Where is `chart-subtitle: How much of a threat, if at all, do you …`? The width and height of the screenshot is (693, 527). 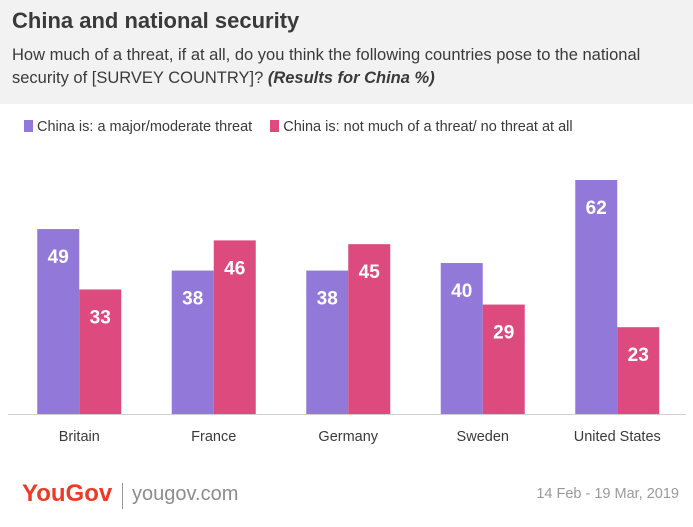
chart-subtitle: How much of a threat, if at all, do you … is located at coordinates (347, 67).